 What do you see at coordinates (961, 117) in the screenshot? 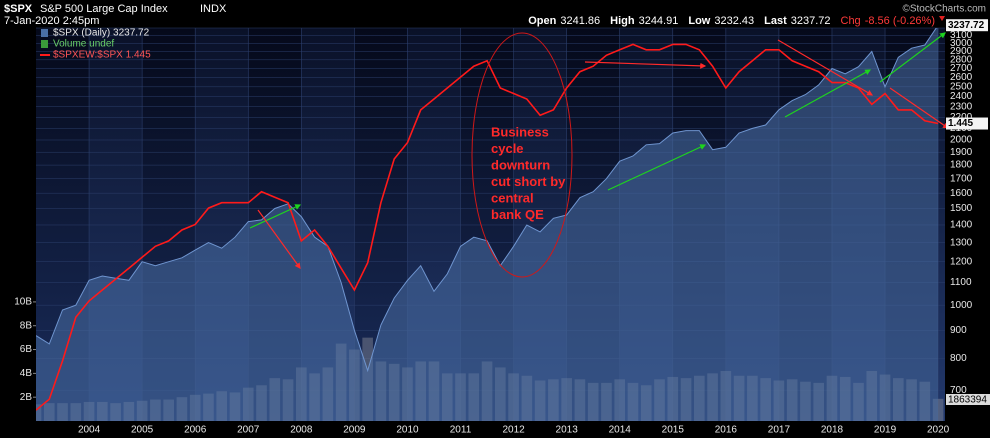
I see `y-tick-label: 2200` at bounding box center [961, 117].